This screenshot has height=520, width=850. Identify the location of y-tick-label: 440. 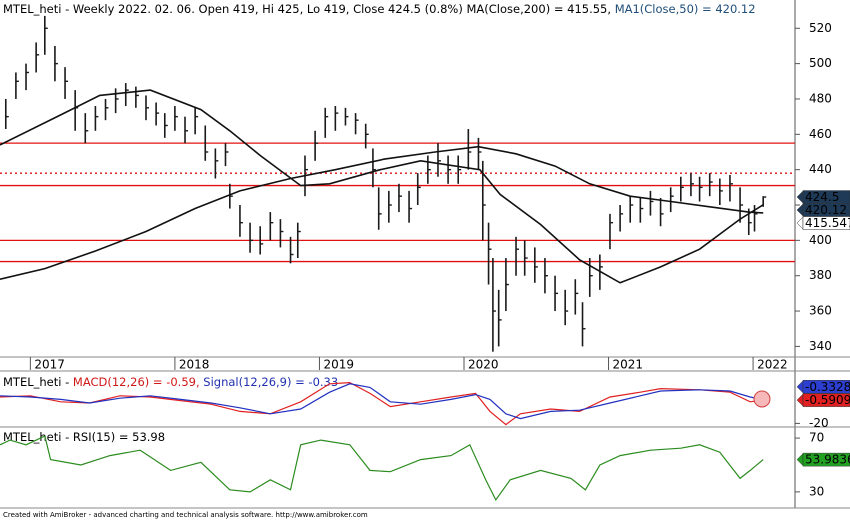
(820, 169).